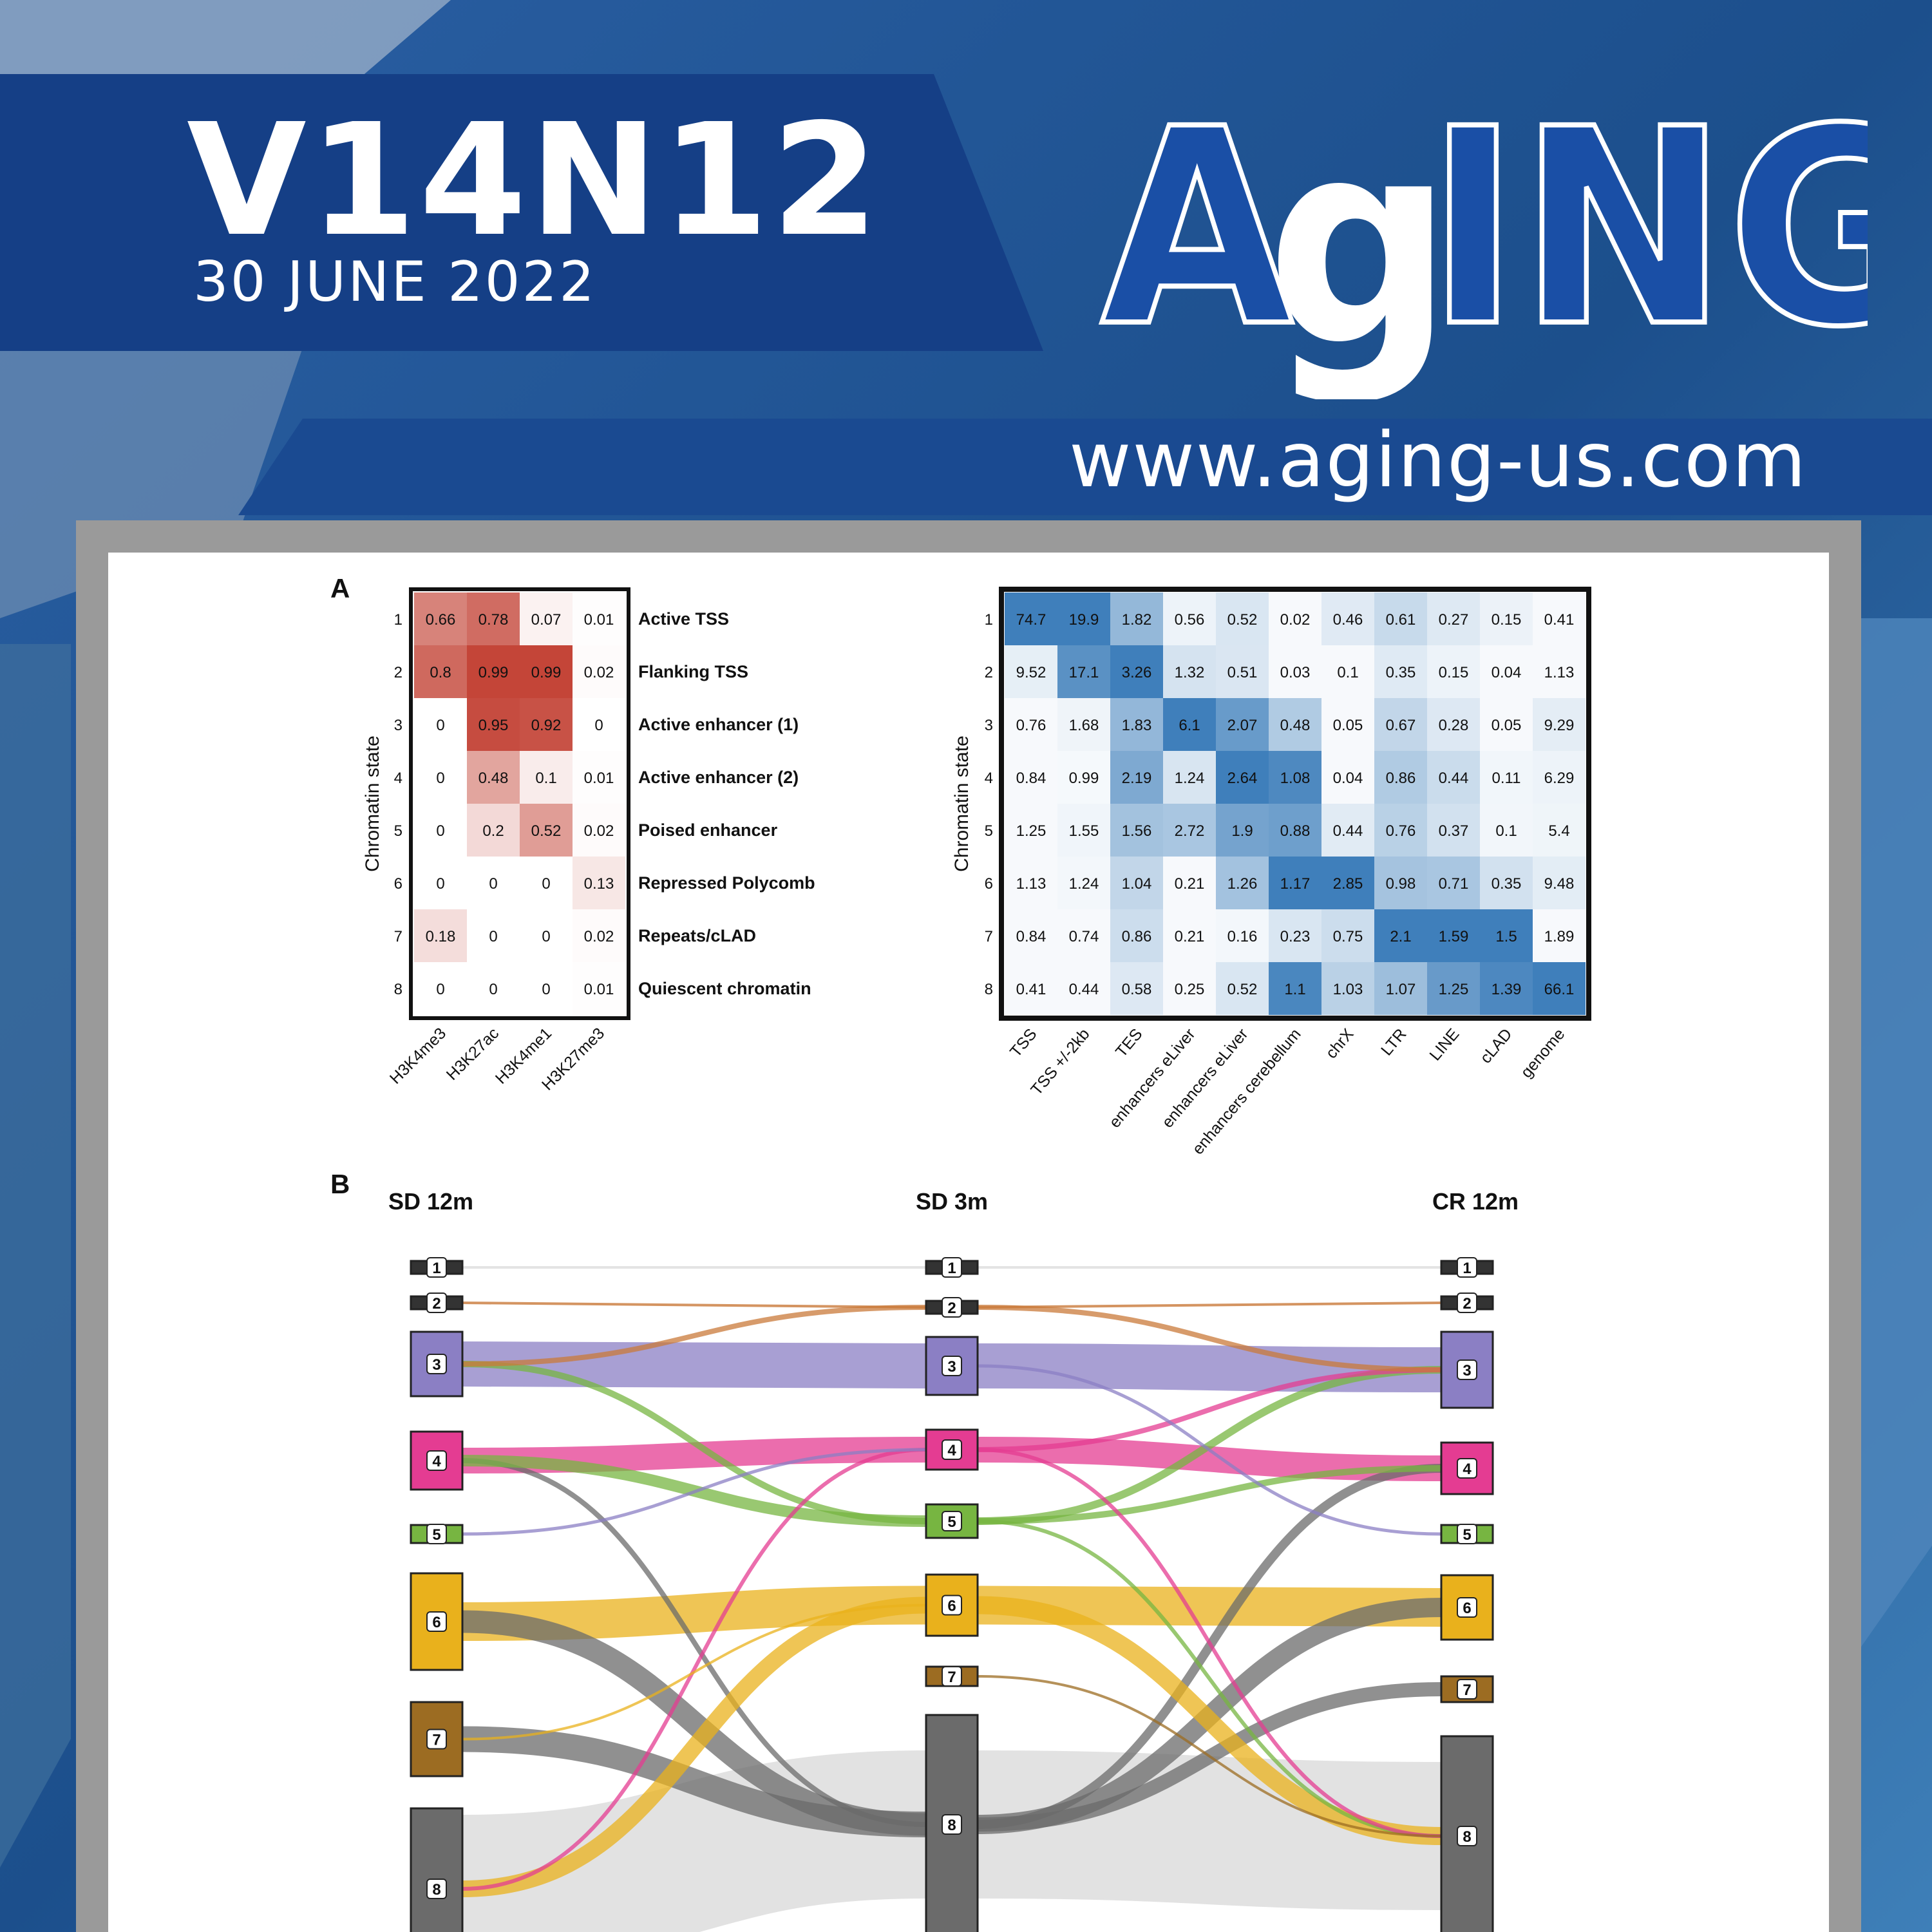  Describe the element at coordinates (534, 180) in the screenshot. I see `volume-issue: V14N12` at that location.